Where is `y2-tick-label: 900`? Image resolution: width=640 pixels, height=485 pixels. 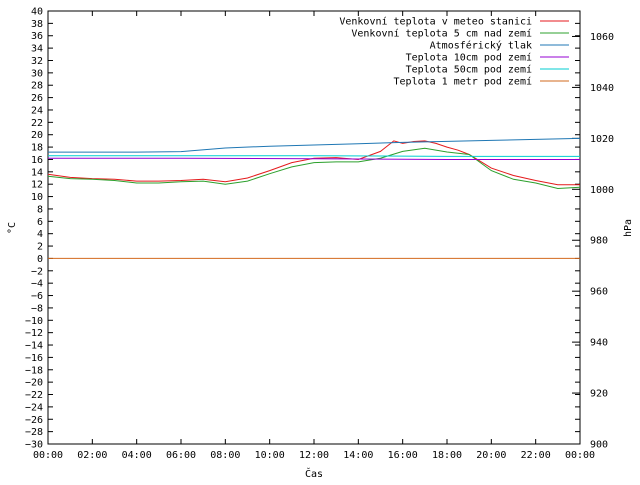 y2-tick-label: 900 is located at coordinates (599, 445).